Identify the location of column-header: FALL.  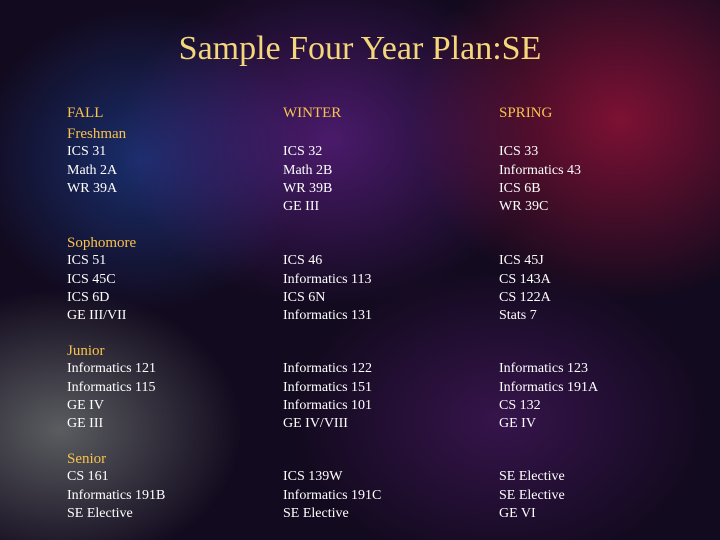
(85, 113).